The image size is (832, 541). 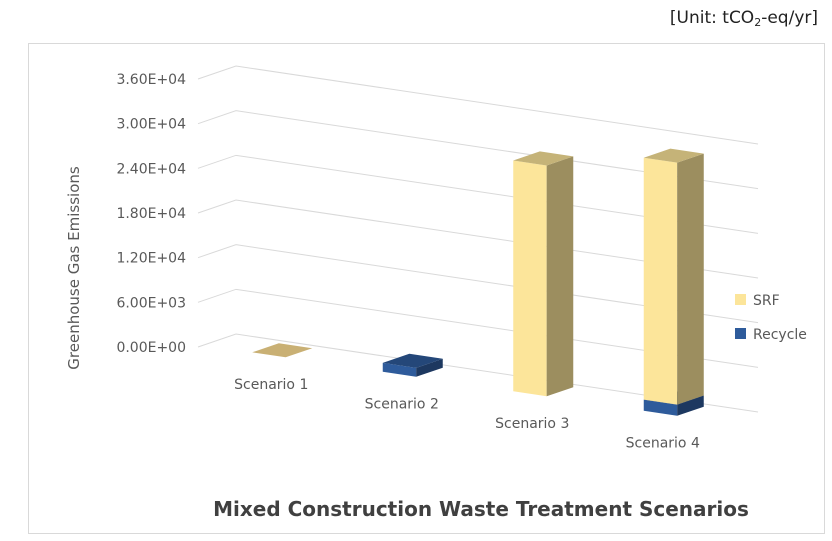 I want to click on category-label: Scenario 4, so click(x=663, y=443).